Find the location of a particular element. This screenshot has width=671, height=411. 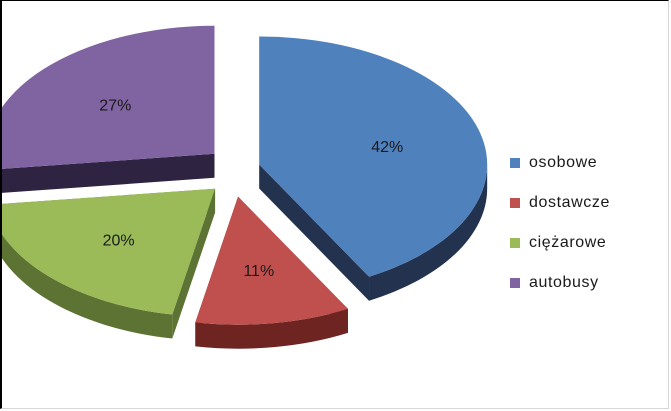

legend-swatch-ciezarowe is located at coordinates (515, 243).